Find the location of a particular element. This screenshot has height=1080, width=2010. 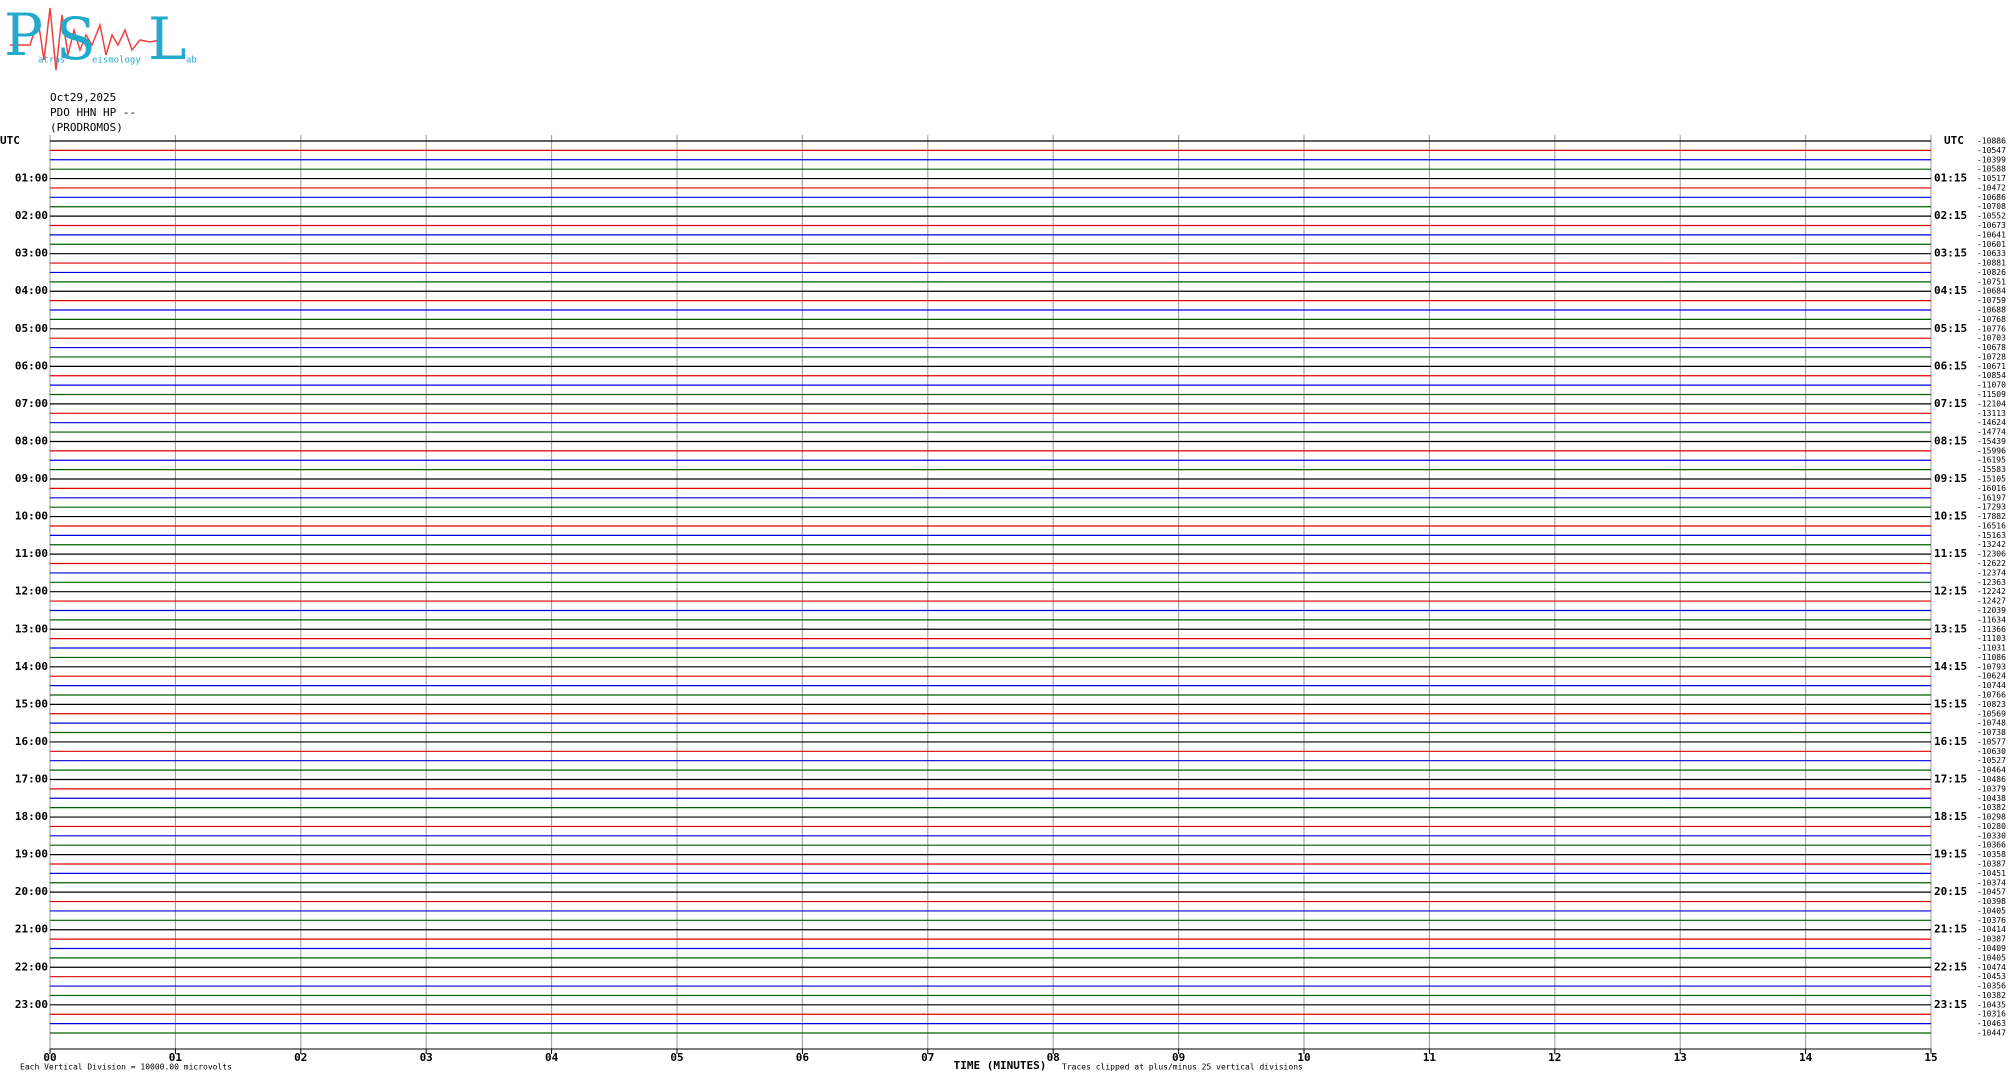

left-time-label: 18:00 is located at coordinates (31, 816).